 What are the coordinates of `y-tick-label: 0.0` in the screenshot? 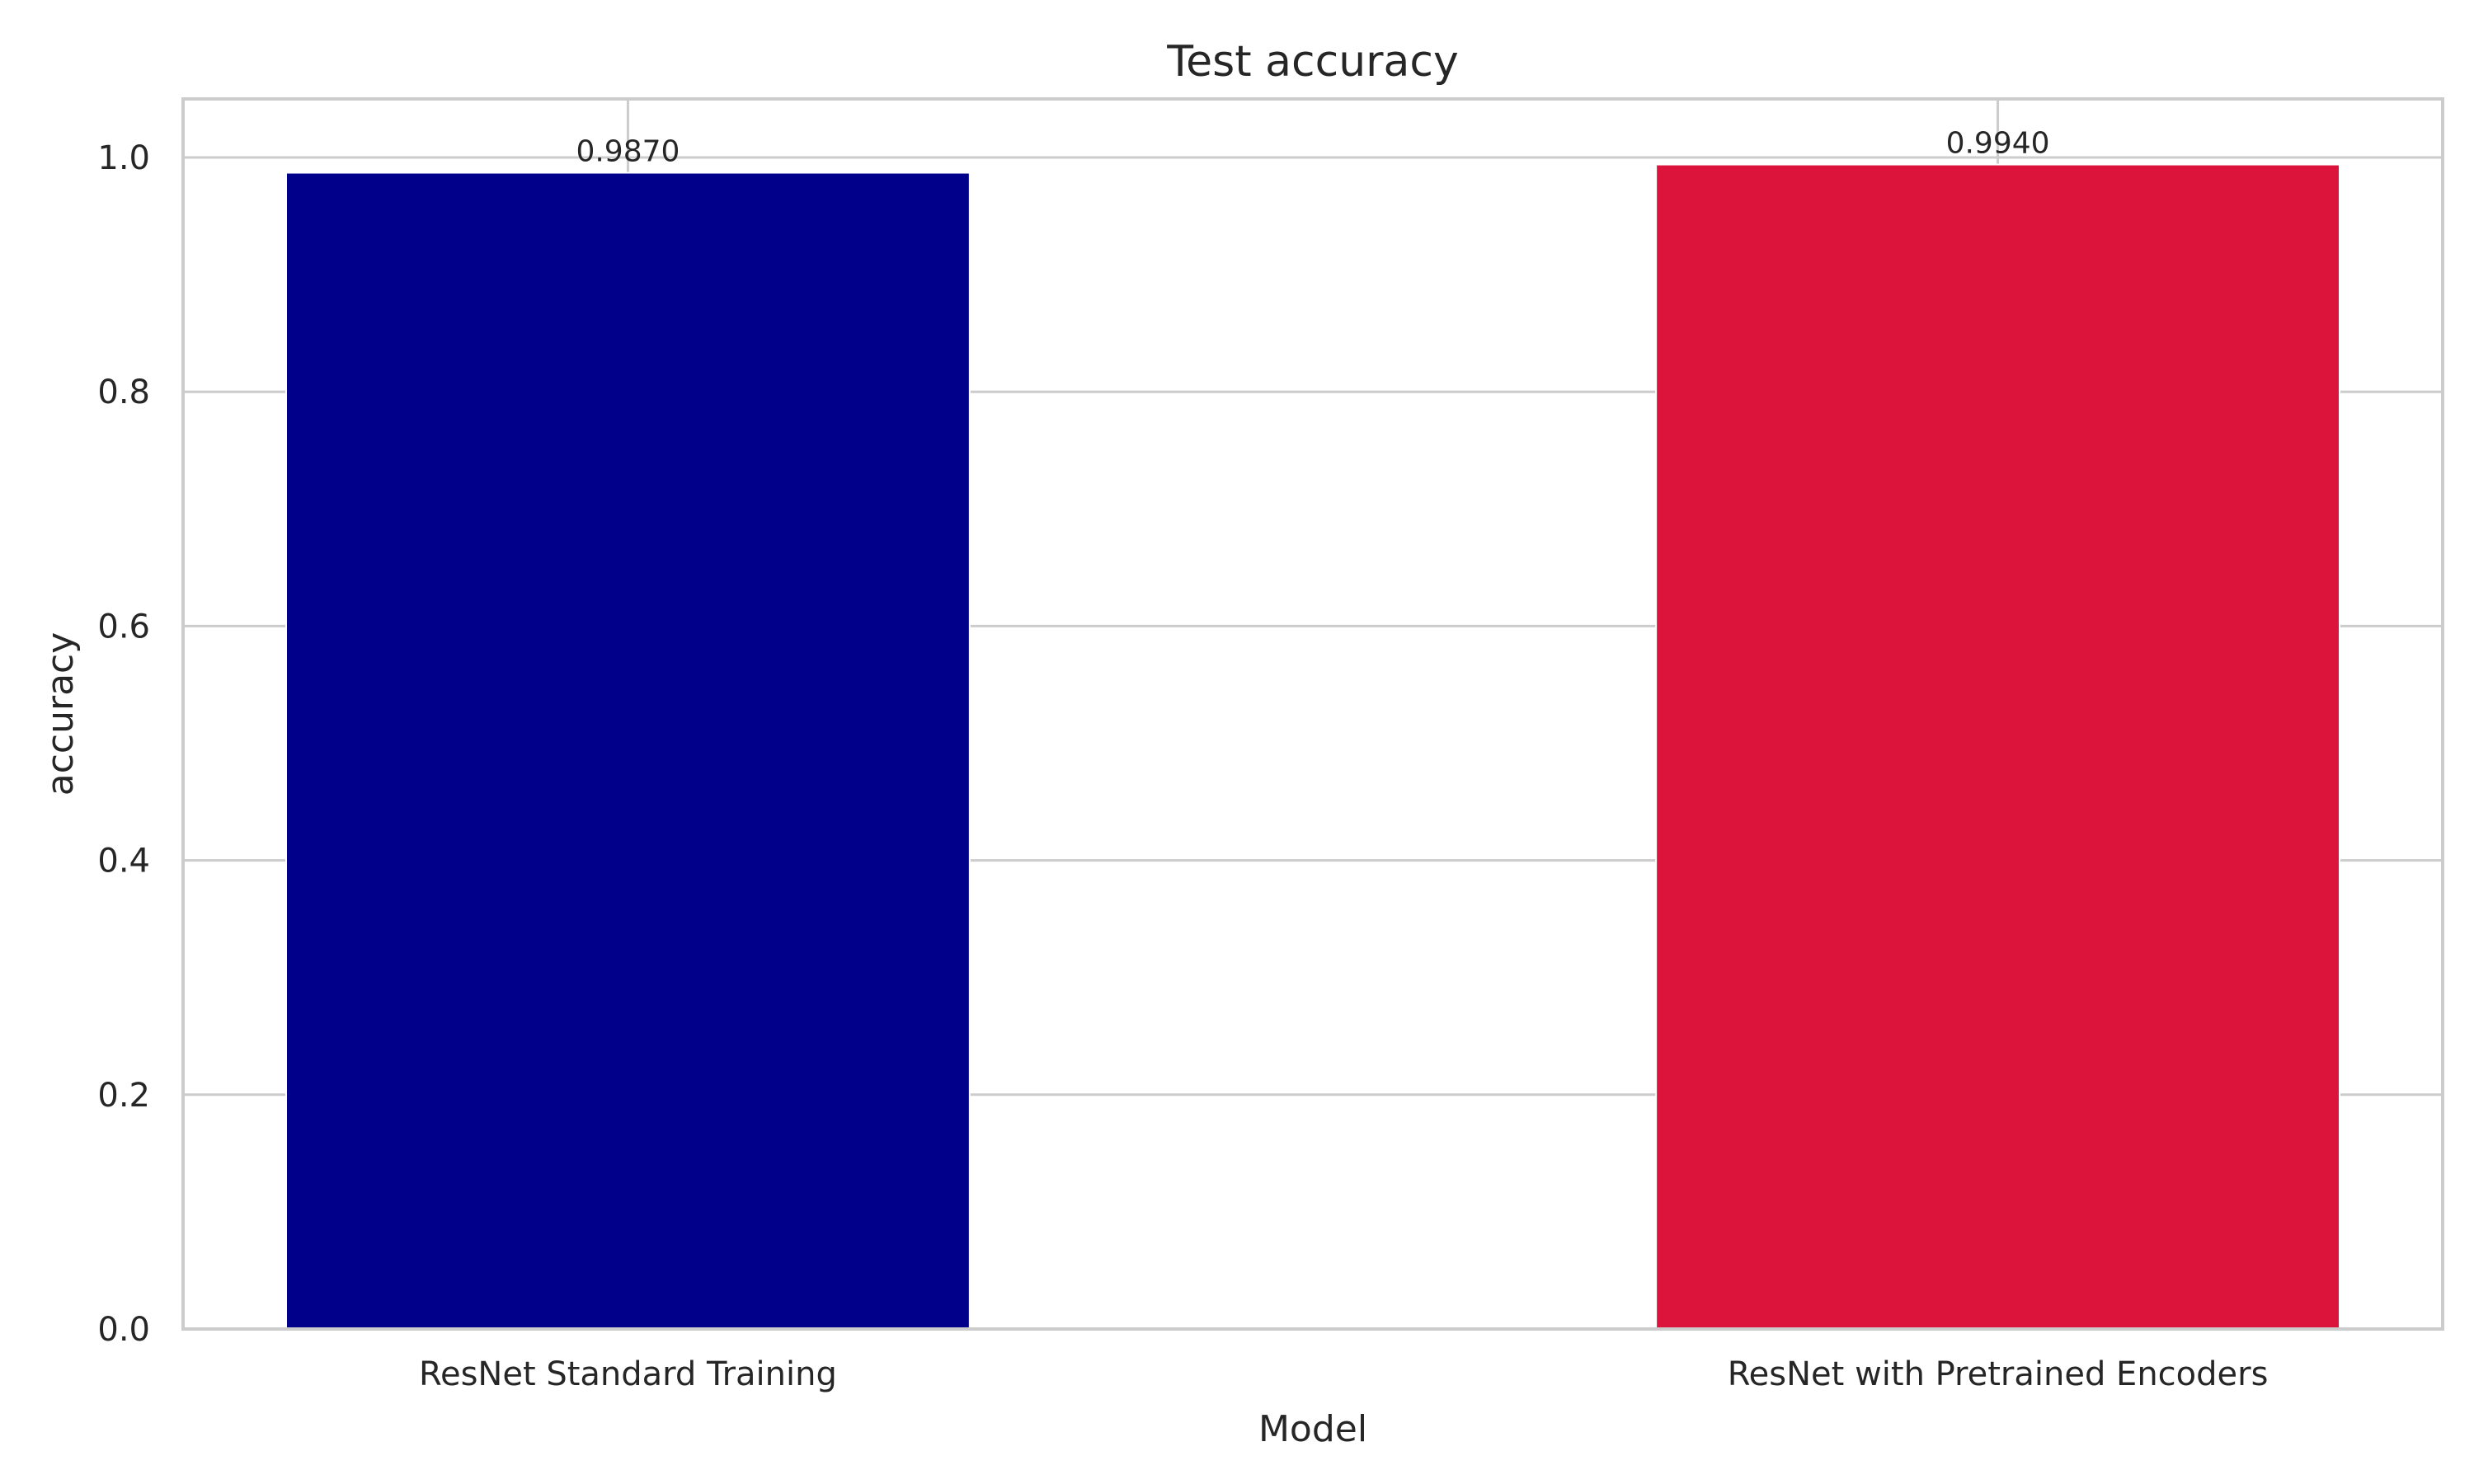 It's located at (123, 1330).